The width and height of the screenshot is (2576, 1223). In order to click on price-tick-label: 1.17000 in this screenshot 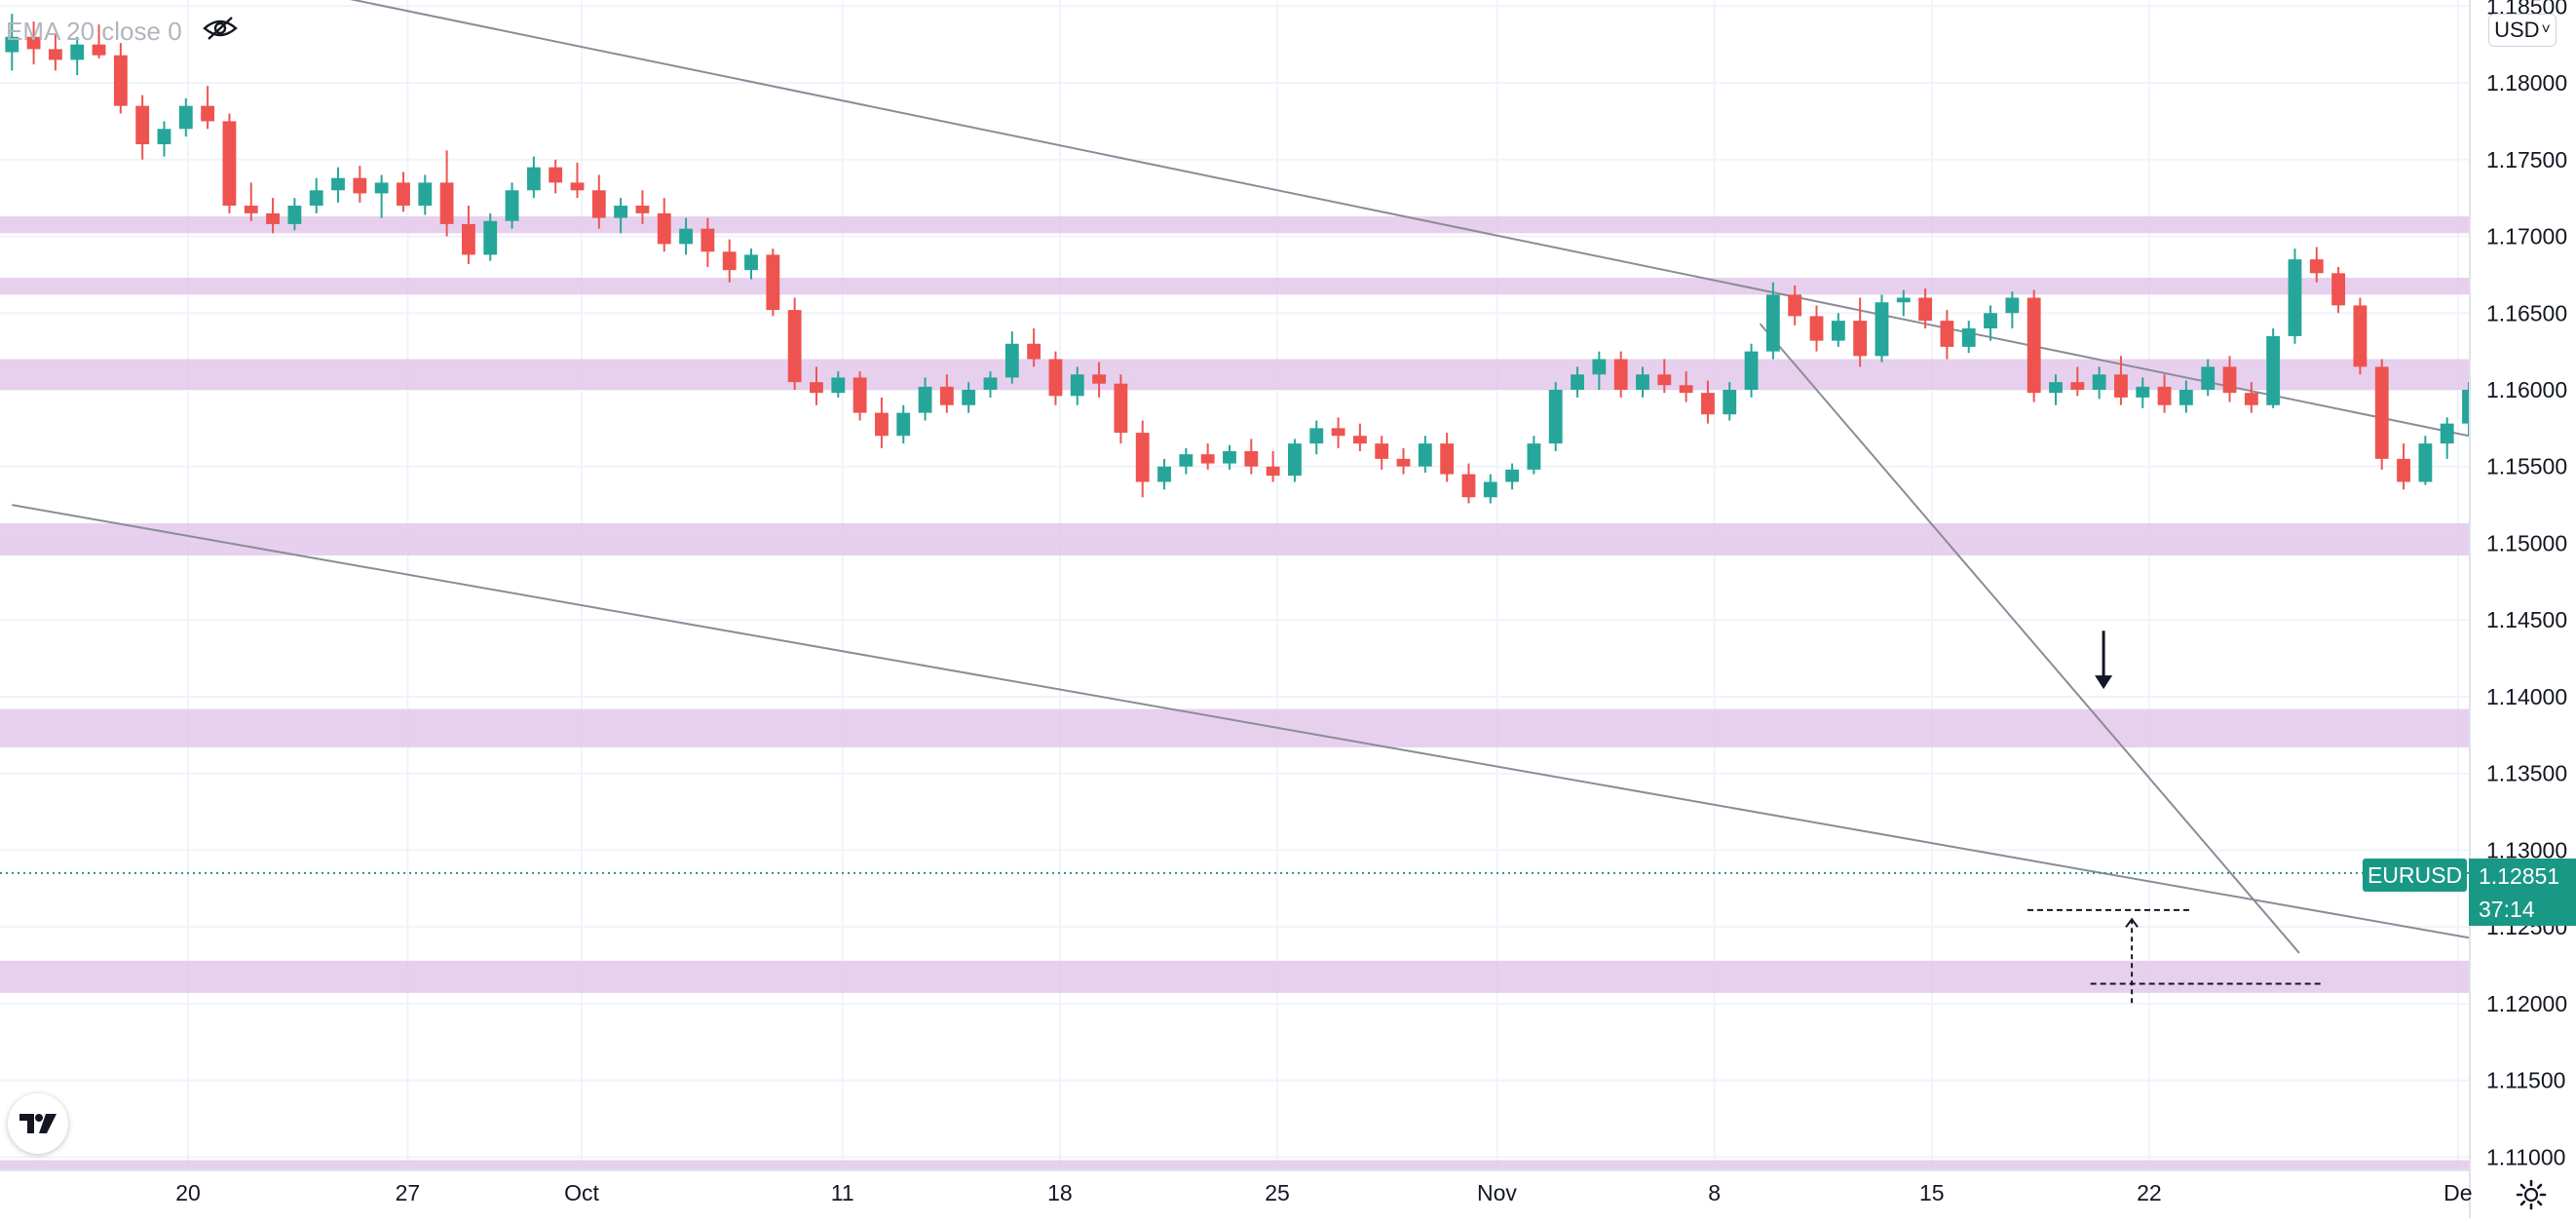, I will do `click(2526, 236)`.